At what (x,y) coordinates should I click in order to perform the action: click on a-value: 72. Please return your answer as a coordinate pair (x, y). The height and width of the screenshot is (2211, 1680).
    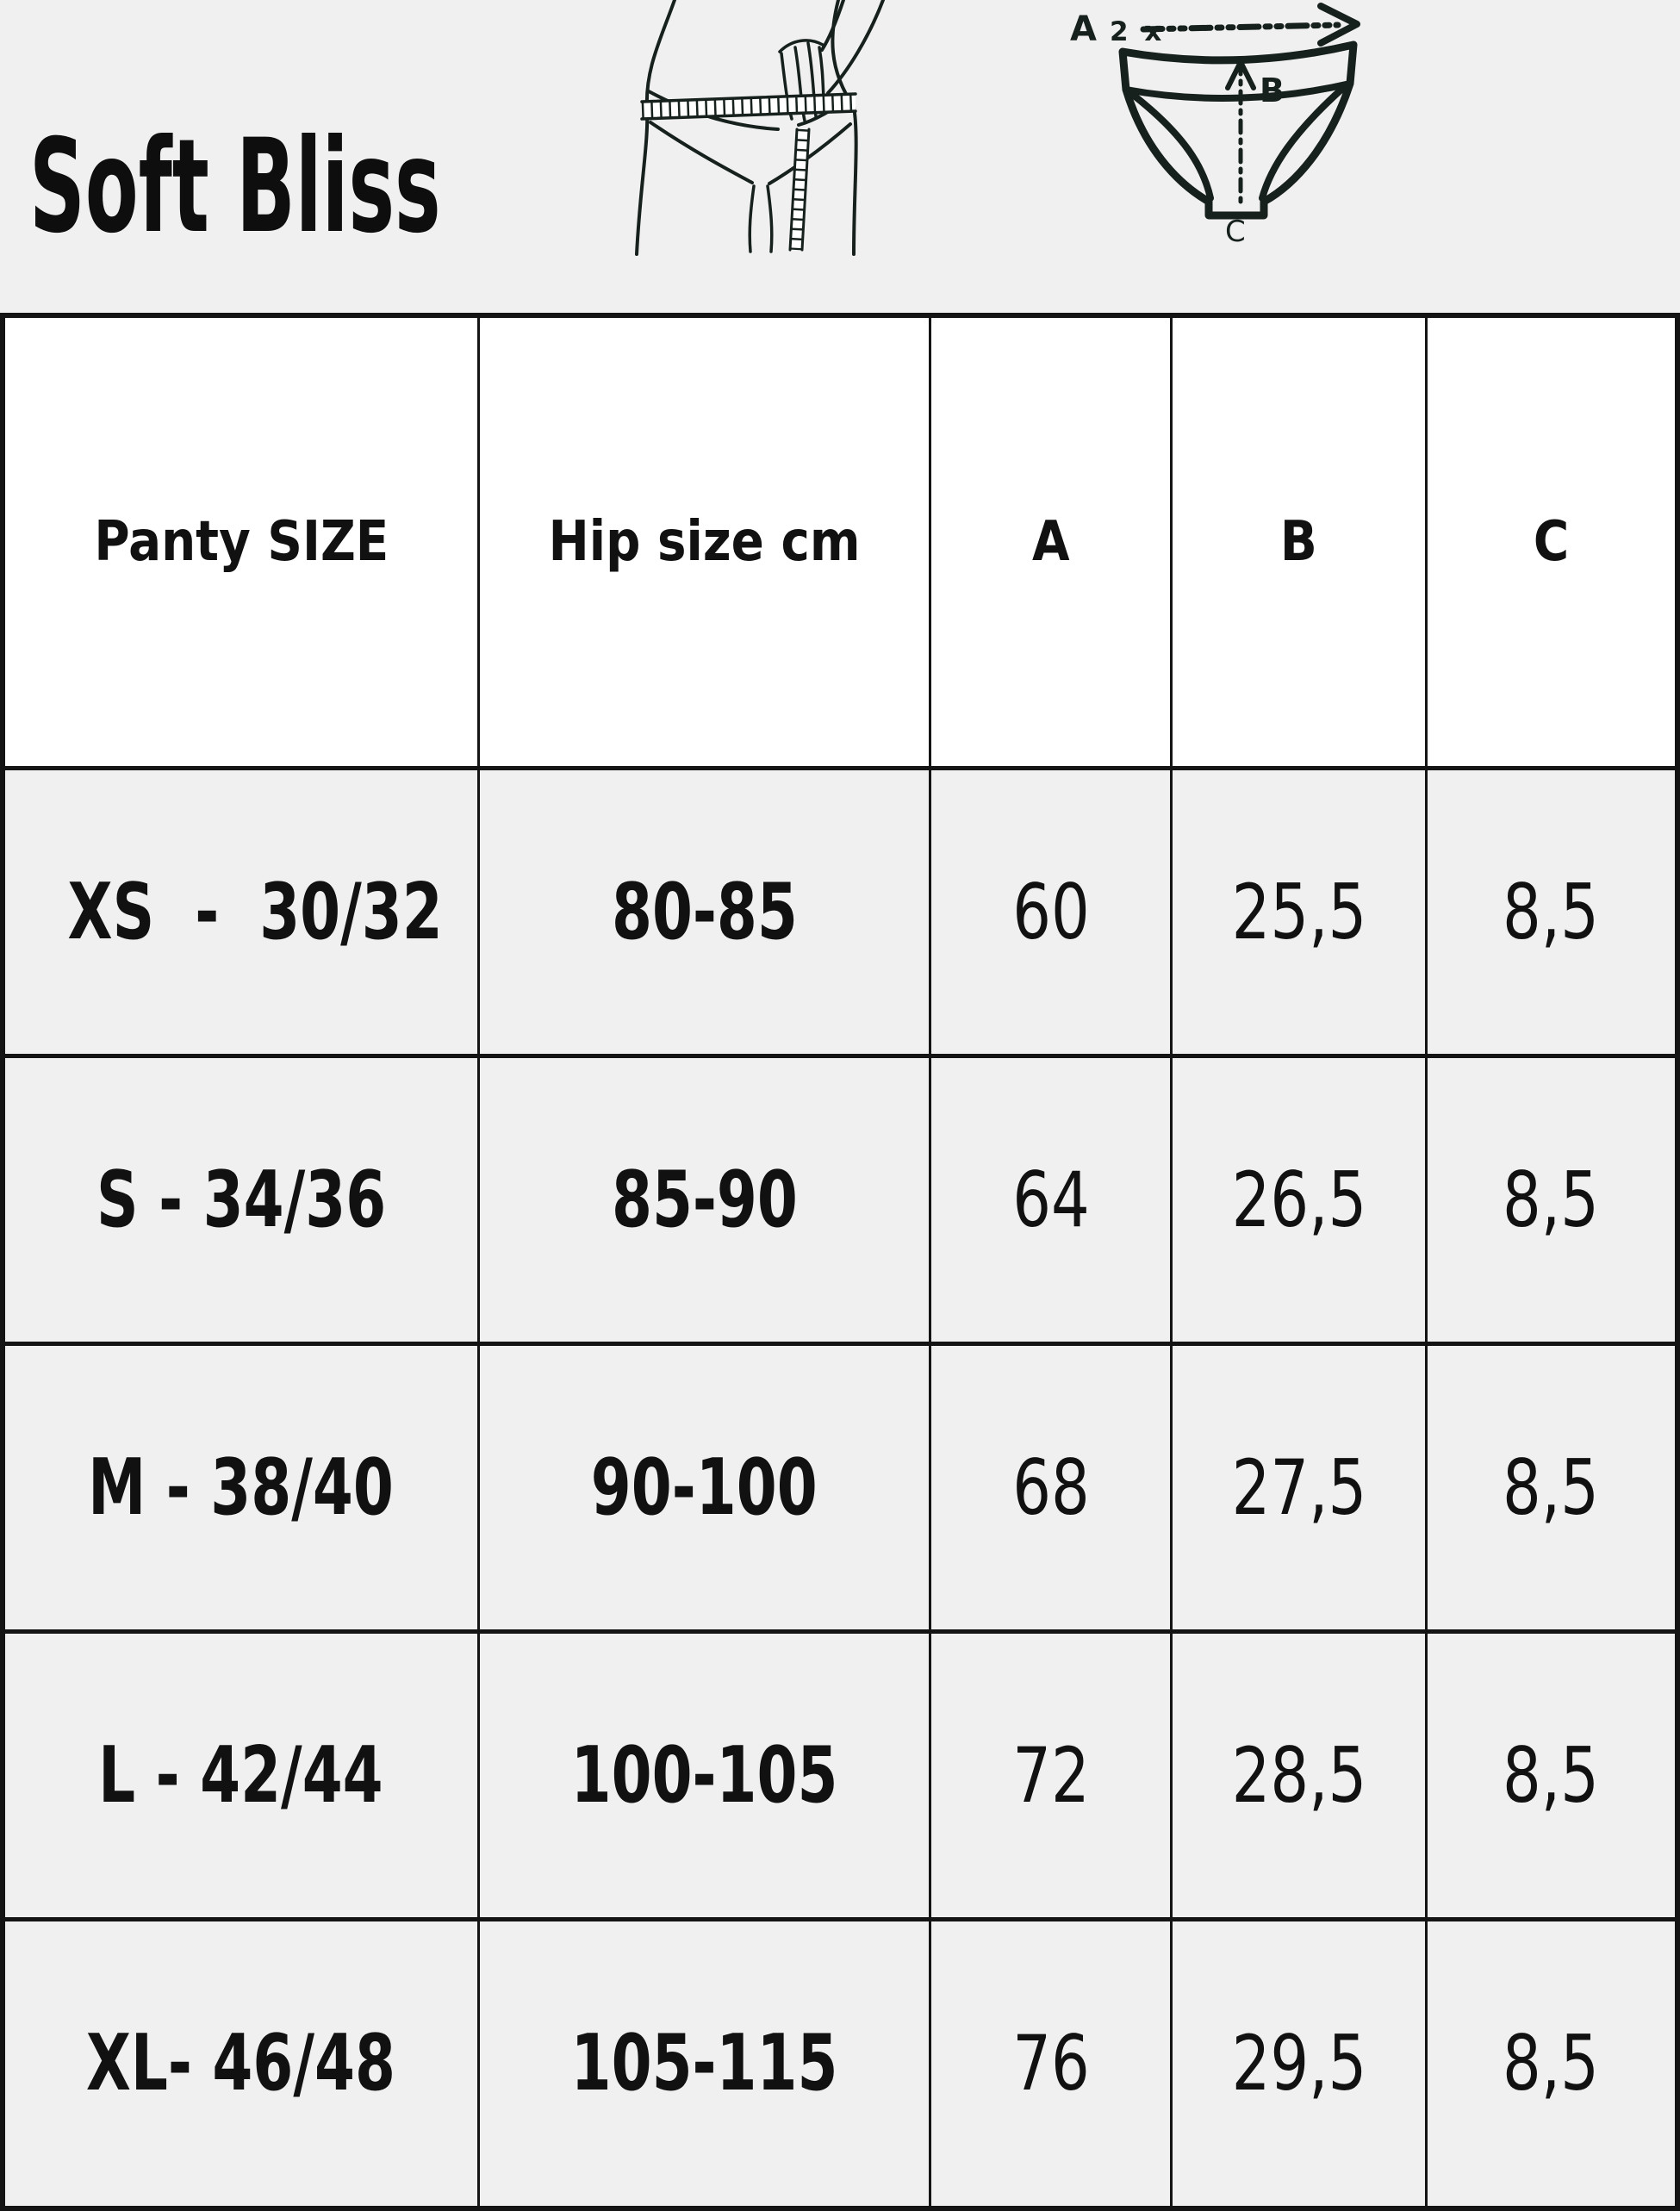
    Looking at the image, I should click on (1051, 1775).